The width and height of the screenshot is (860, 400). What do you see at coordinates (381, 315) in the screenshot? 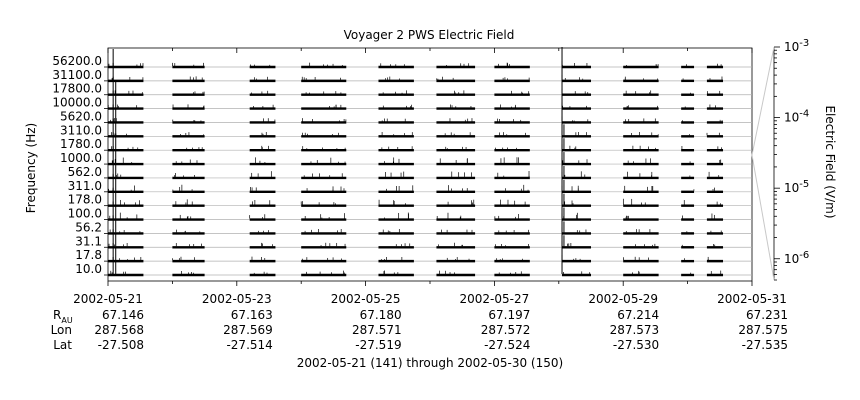
I see `ephemeris-value: 67.180` at bounding box center [381, 315].